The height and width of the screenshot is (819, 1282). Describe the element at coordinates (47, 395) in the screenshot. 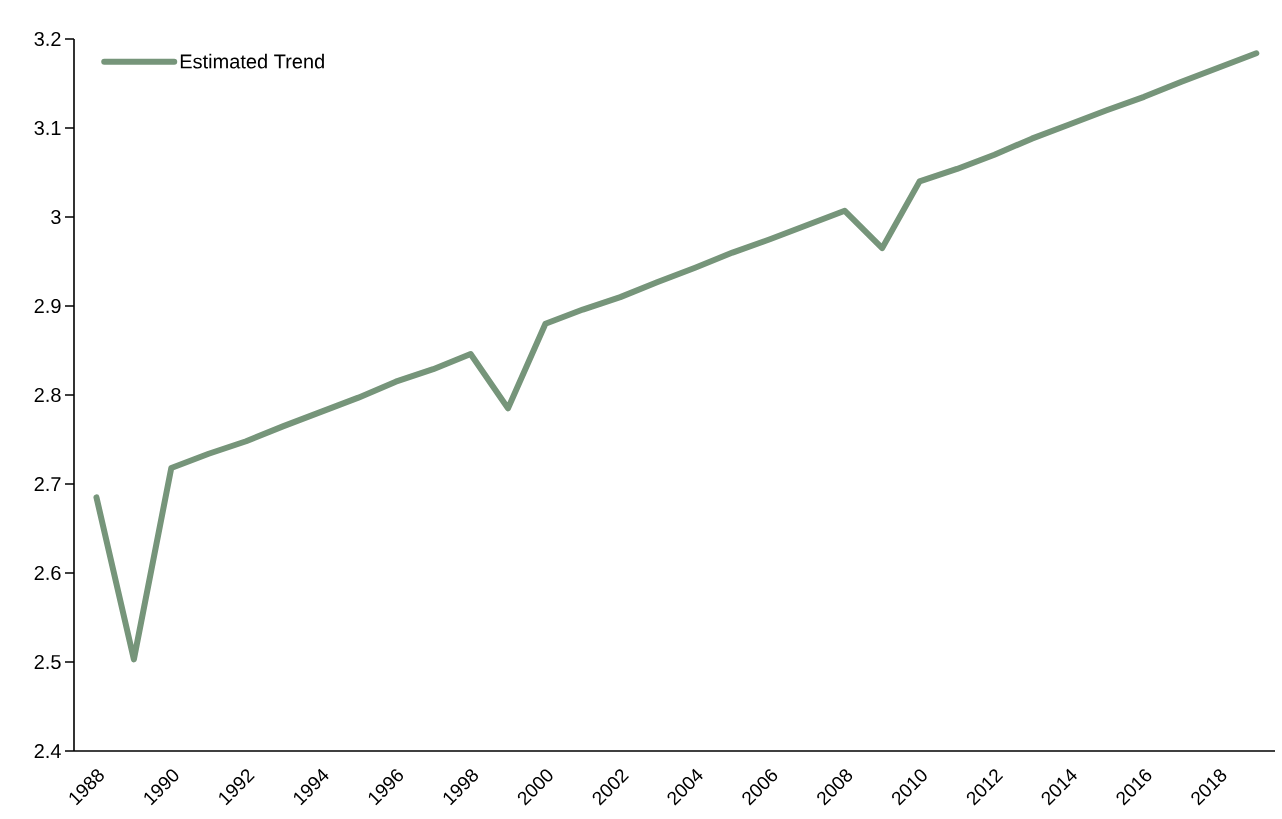

I see `y-tick-label: 2.8` at that location.